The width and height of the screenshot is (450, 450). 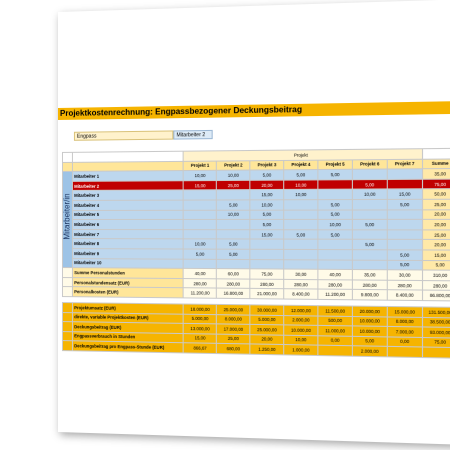 What do you see at coordinates (233, 293) in the screenshot?
I see `cell: 16.800,00` at bounding box center [233, 293].